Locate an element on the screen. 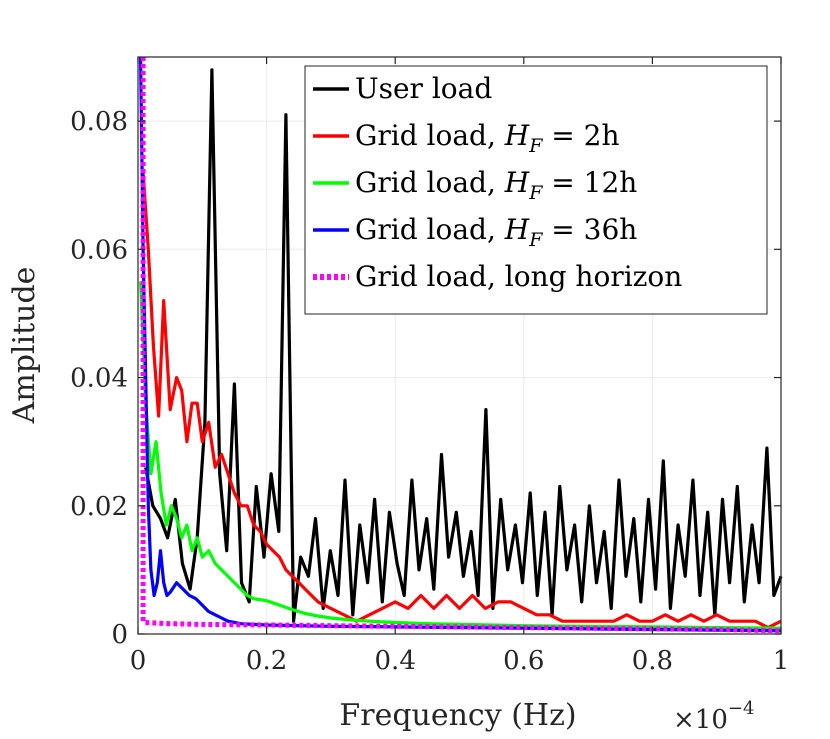  x-tick-label: 0 is located at coordinates (138, 661).